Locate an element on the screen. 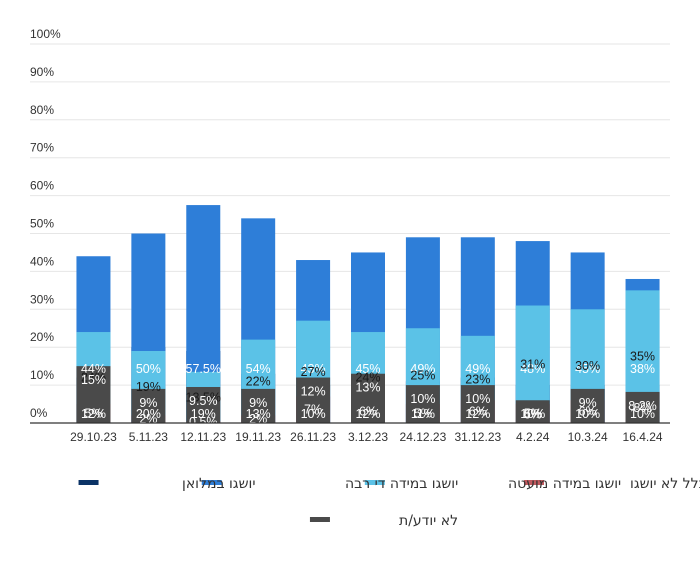 The image size is (700, 562). data-label: 0.5% is located at coordinates (203, 422).